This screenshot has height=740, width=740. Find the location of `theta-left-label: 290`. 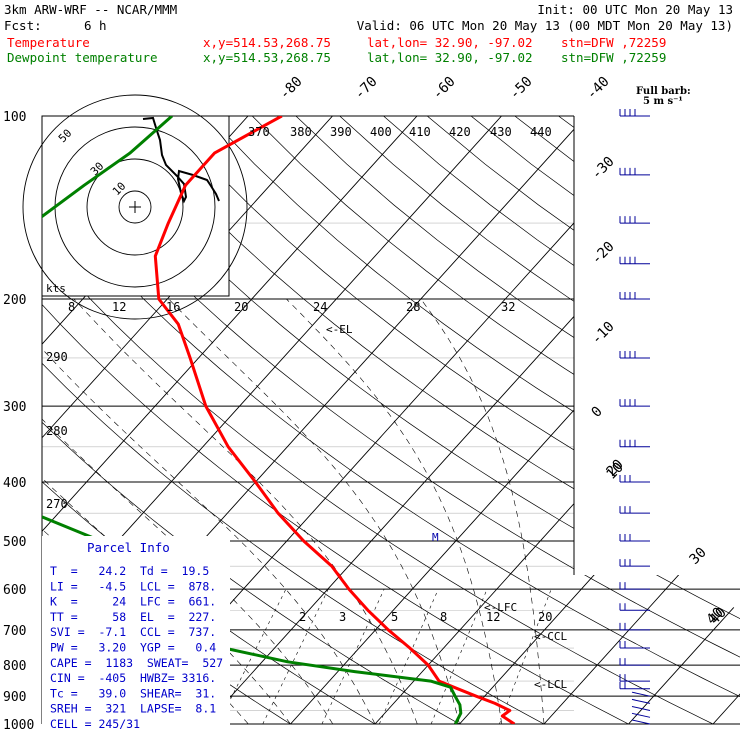

theta-left-label: 290 is located at coordinates (57, 357).